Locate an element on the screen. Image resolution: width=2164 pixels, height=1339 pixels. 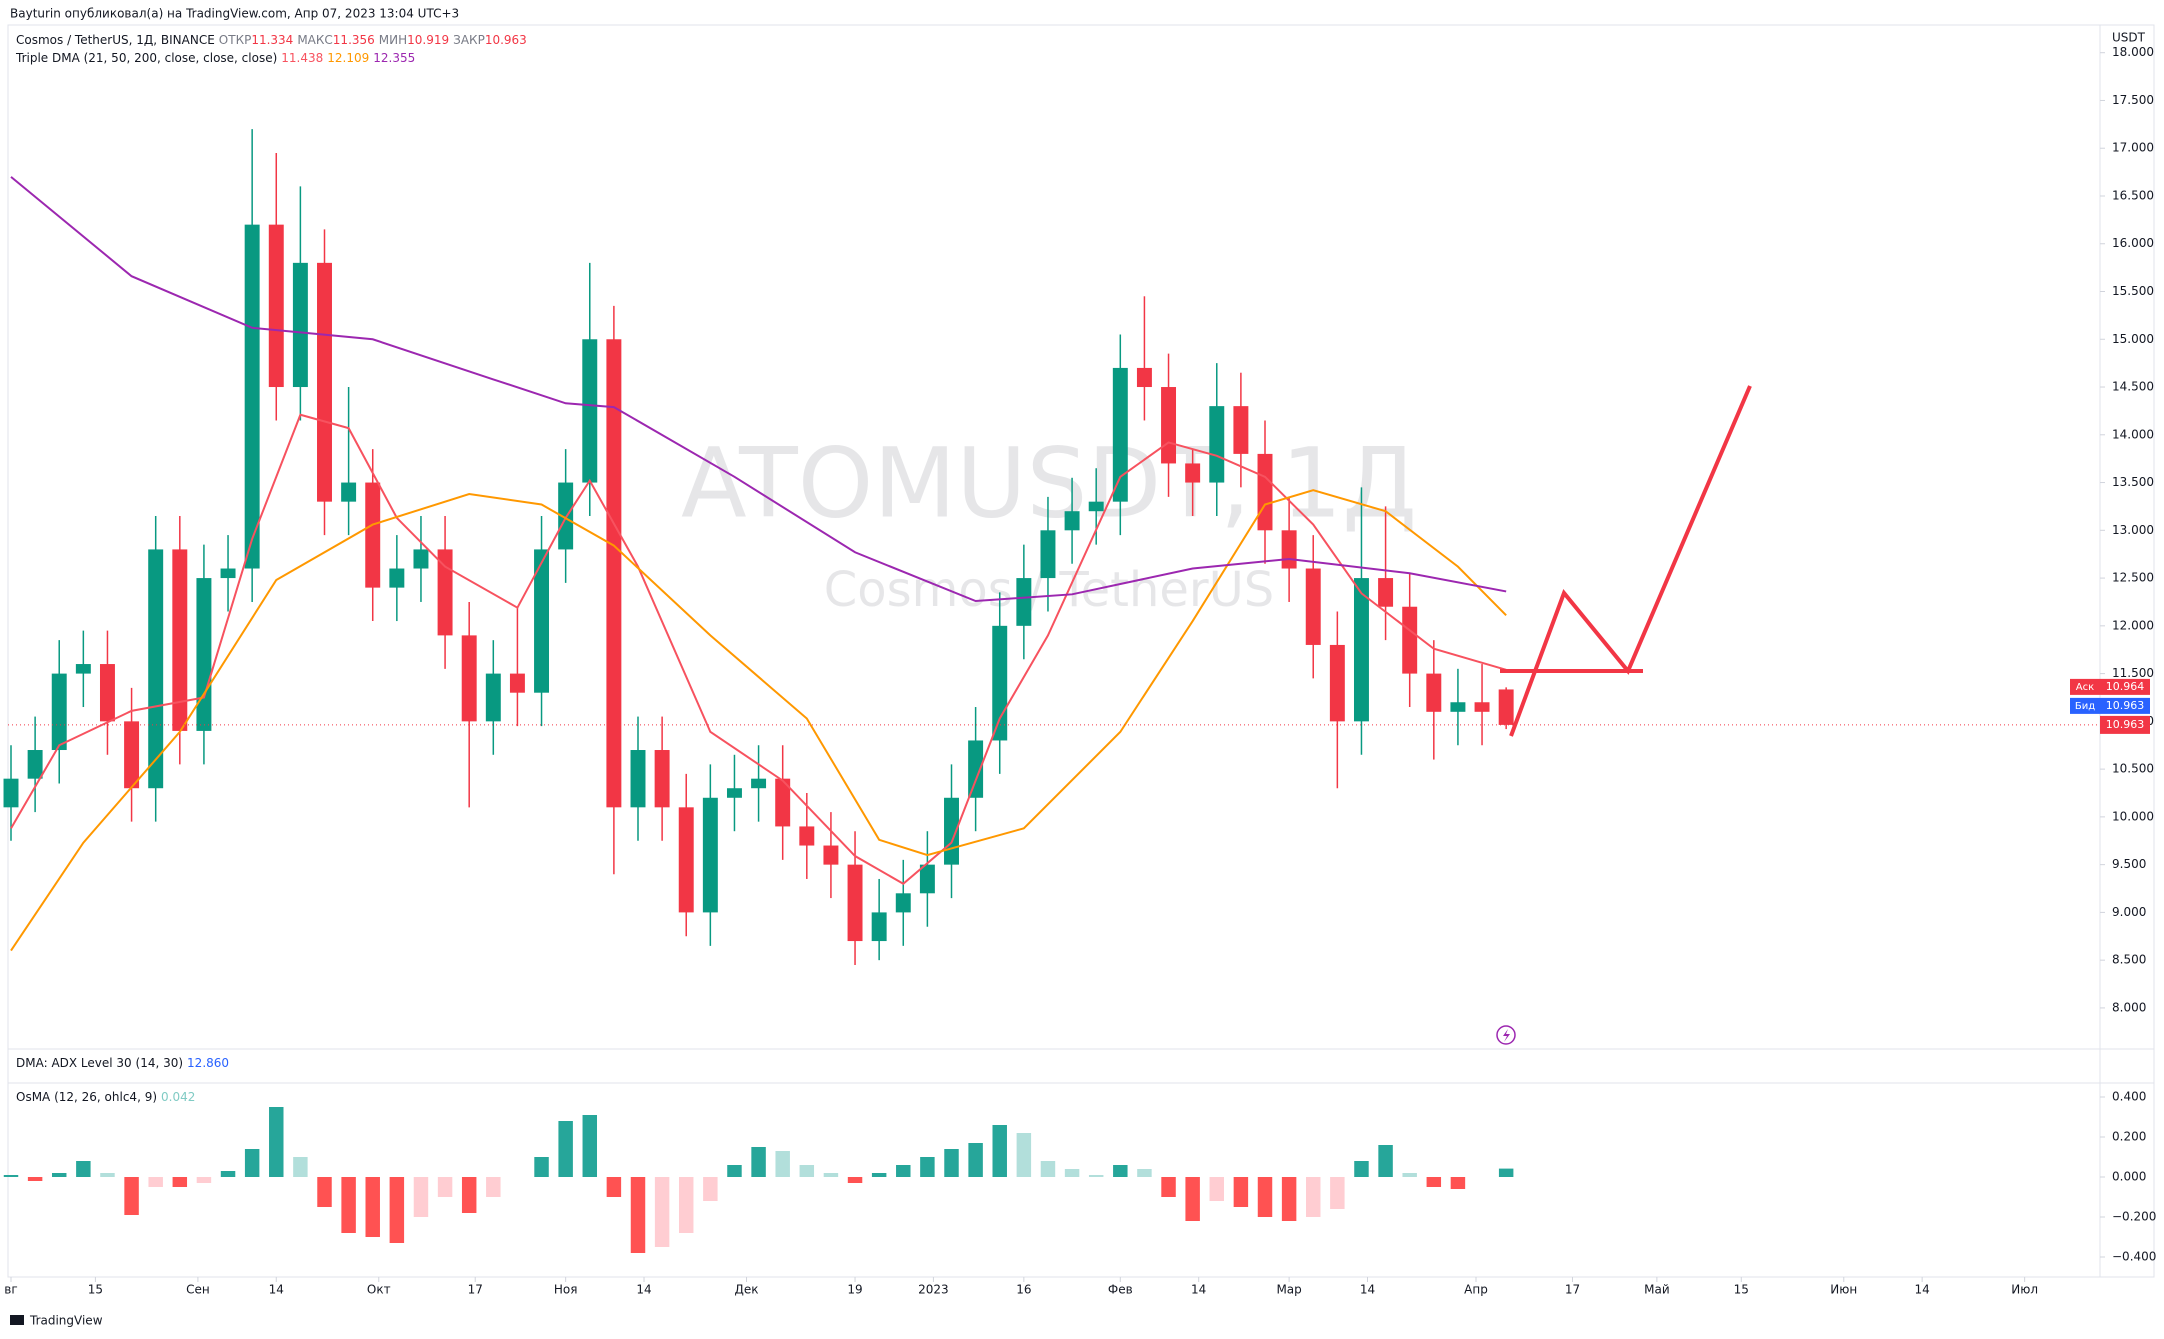
y-tick-label: 14.500 is located at coordinates (2133, 387).